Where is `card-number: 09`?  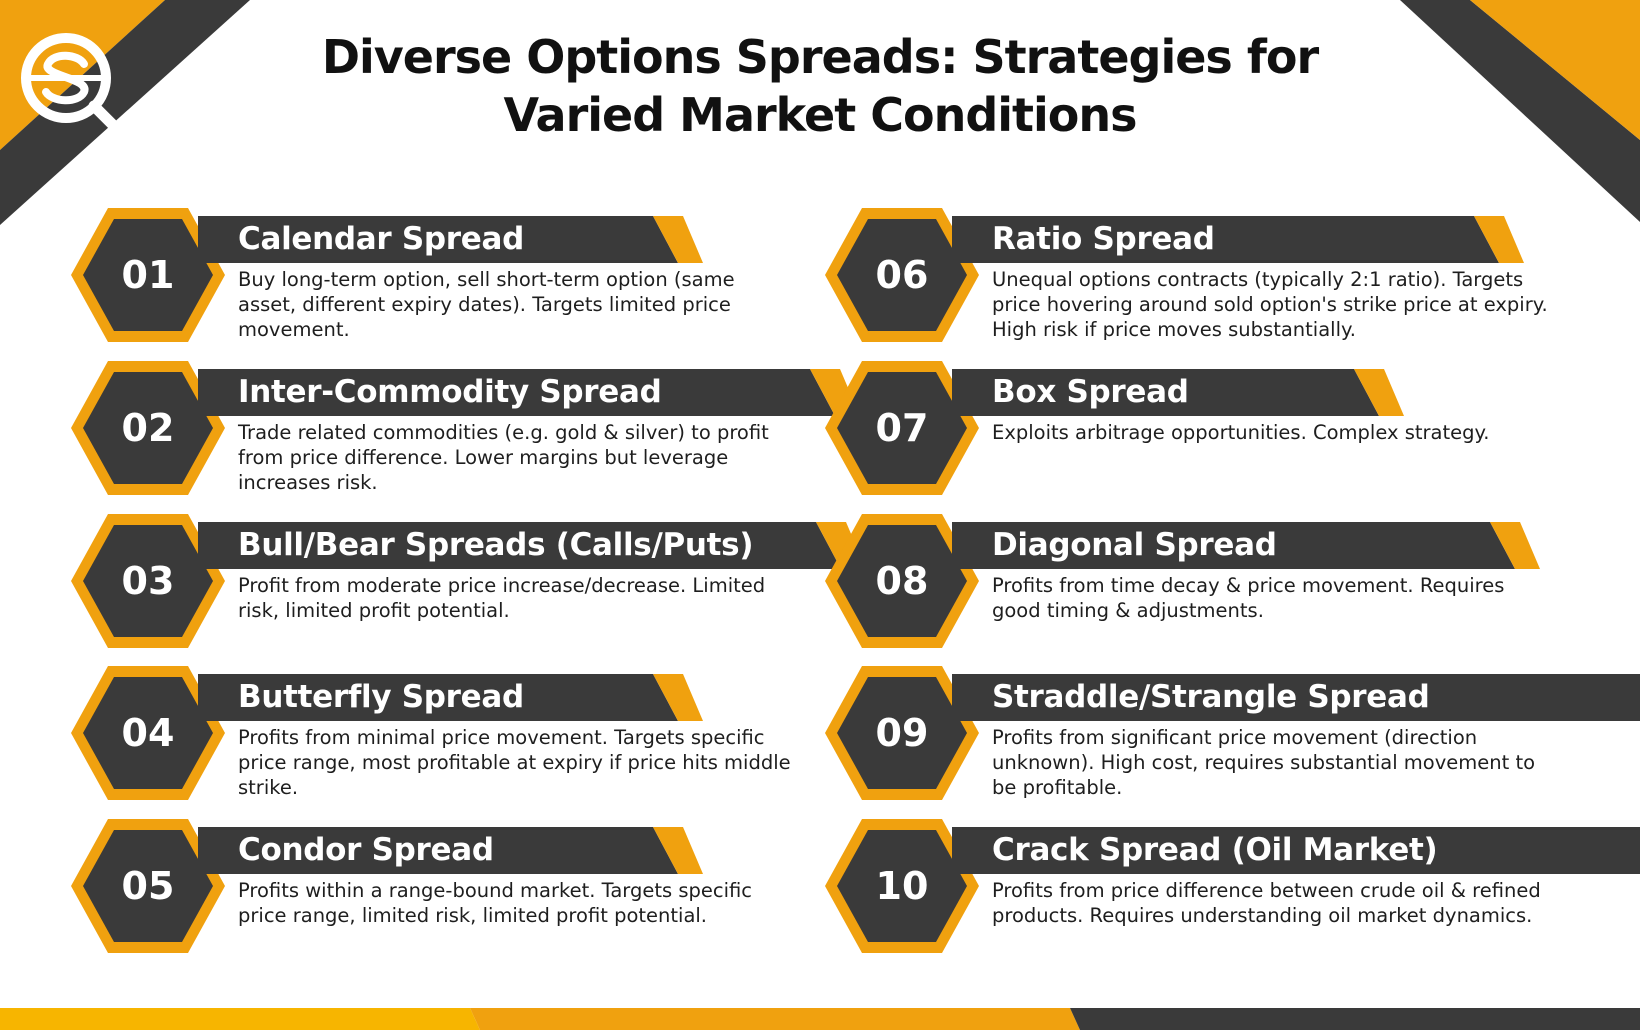
card-number: 09 is located at coordinates (902, 733).